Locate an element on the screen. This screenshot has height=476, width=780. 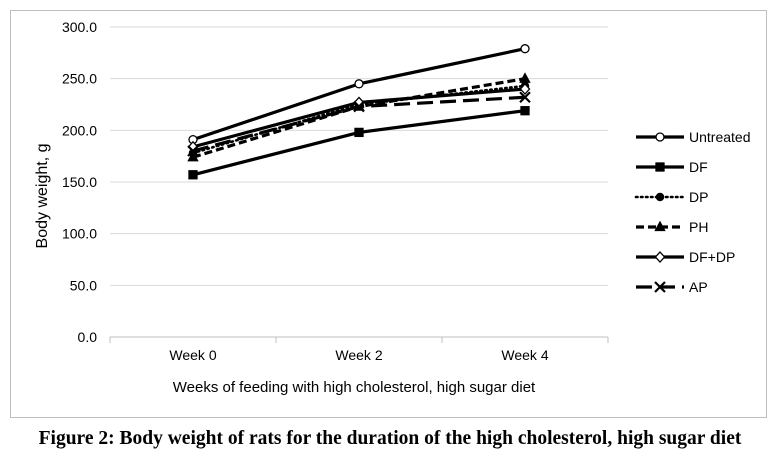
y-tick-labels: 0.0 50.0 100.0 150.0 200.0 250.0 300.0 is located at coordinates (79, 182).